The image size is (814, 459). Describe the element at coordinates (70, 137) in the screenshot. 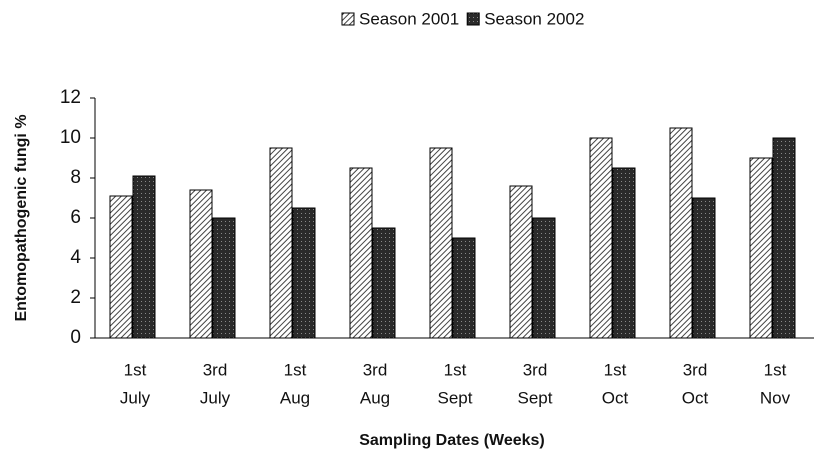

I see `y-tick-label: 10` at that location.